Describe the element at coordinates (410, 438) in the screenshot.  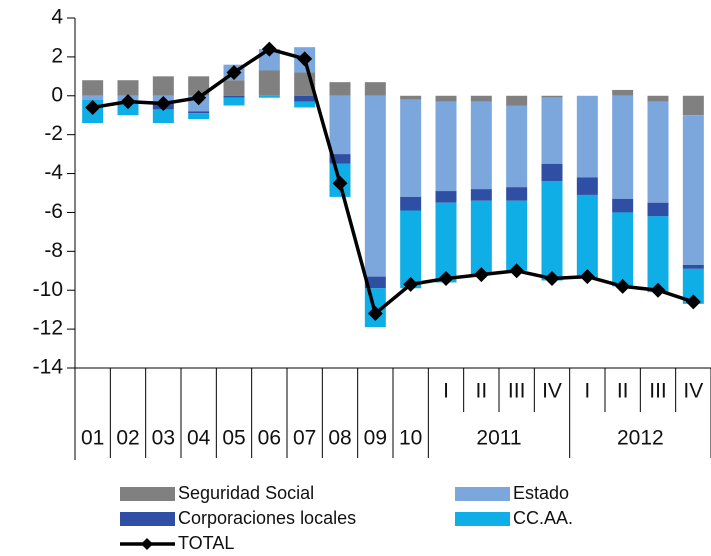
I see `x-tick-label: 10` at that location.